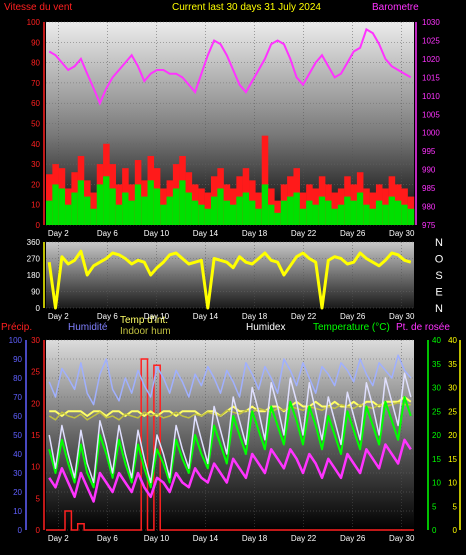  Describe the element at coordinates (351, 327) in the screenshot. I see `temperature-label: Temperature (°C)` at that location.